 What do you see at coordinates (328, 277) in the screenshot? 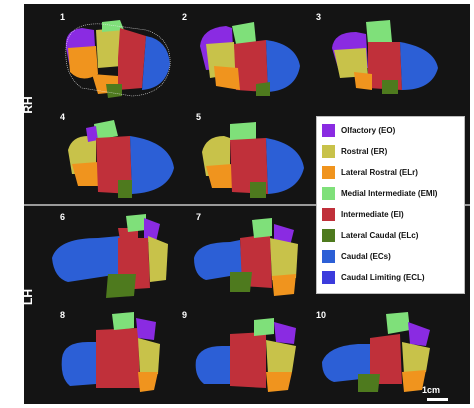
I see `legend-swatch-caudal-limiting` at bounding box center [328, 277].